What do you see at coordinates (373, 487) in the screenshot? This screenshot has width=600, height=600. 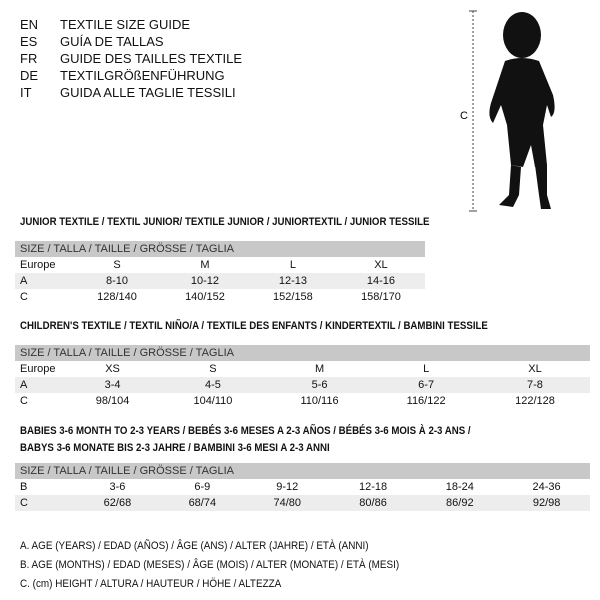 I see `table-cell: 12-18` at bounding box center [373, 487].